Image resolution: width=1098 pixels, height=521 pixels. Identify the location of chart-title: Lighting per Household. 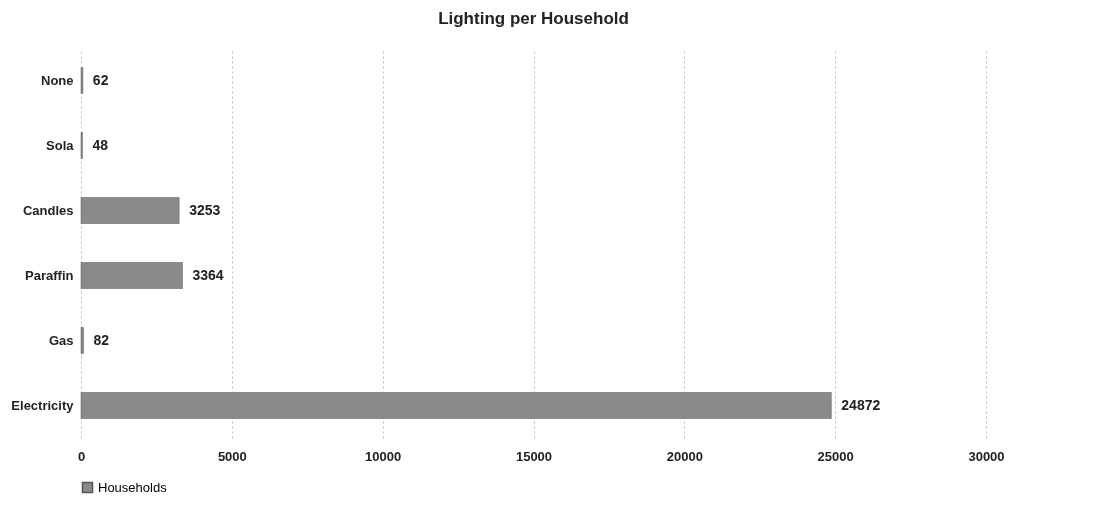
(533, 18).